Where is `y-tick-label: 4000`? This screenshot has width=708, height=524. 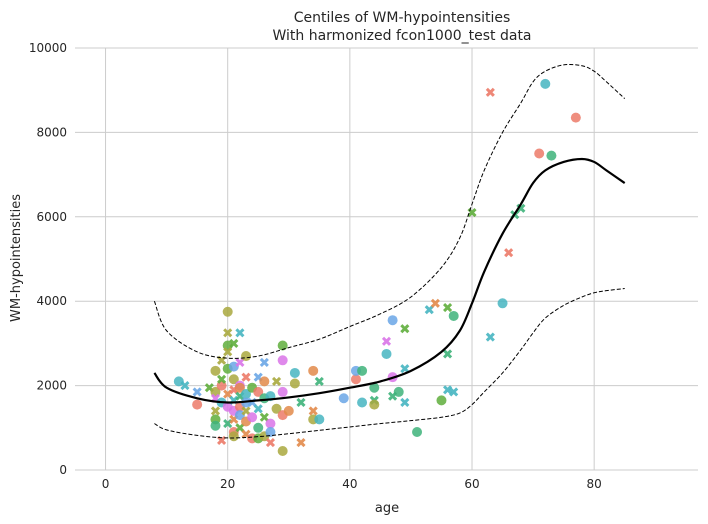
y-tick-label: 4000 is located at coordinates (51, 301).